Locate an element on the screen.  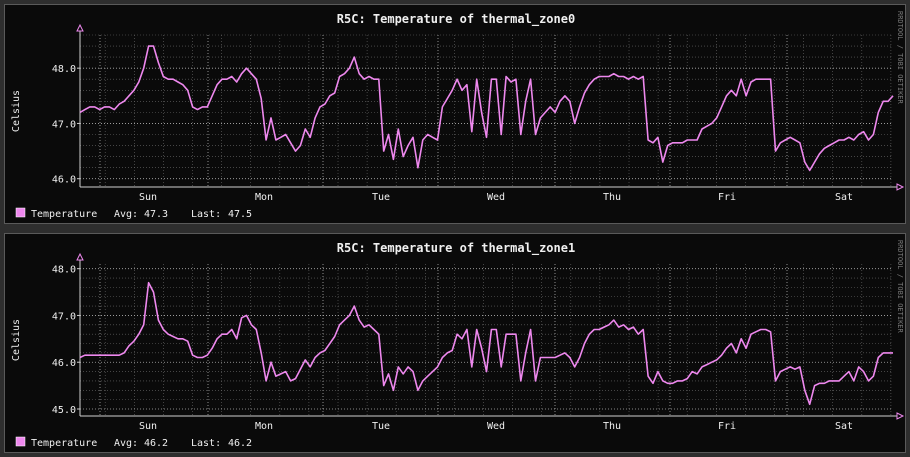
legend-avg-value: 47.3 is located at coordinates (156, 214).